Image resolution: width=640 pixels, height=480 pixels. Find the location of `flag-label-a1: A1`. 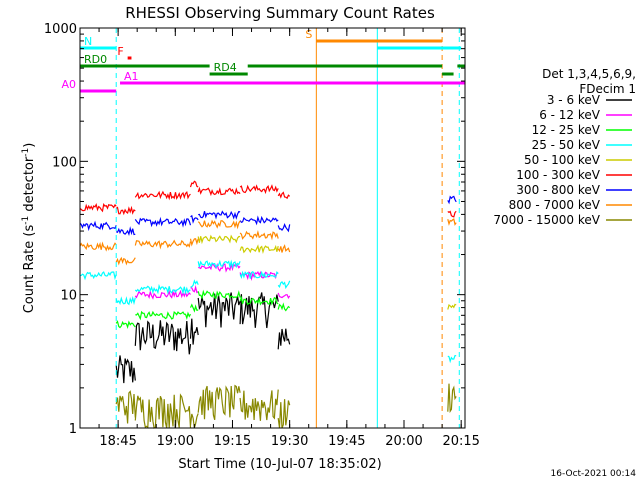

flag-label-a1: A1 is located at coordinates (131, 76).